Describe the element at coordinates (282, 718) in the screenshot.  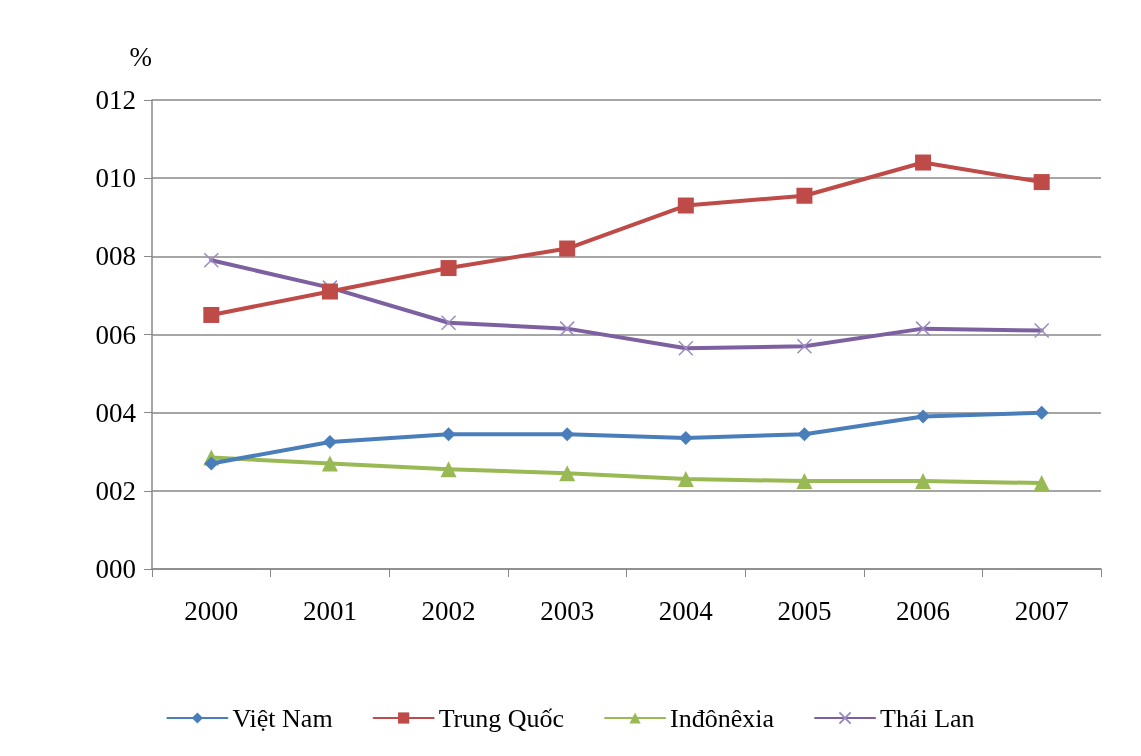
I see `legend-label: Việt Nam` at that location.